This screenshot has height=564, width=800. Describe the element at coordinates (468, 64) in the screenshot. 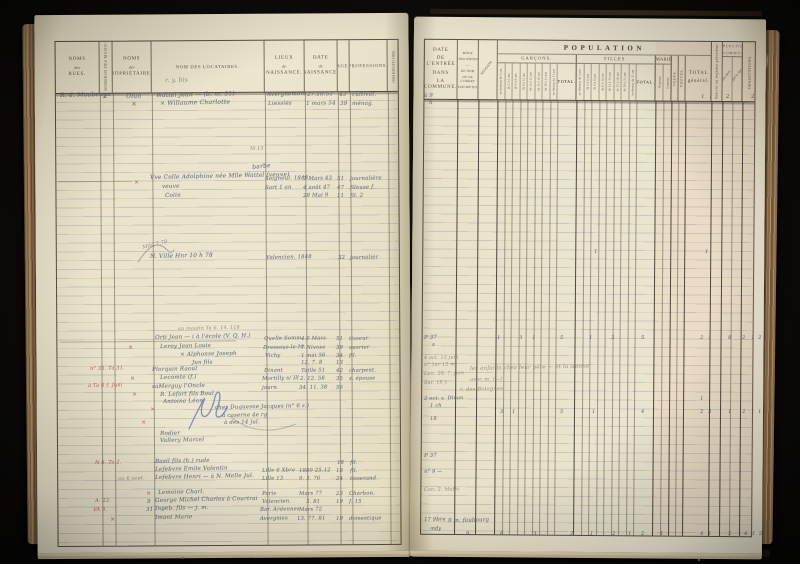

I see `column-header-mode-line: —` at that location.